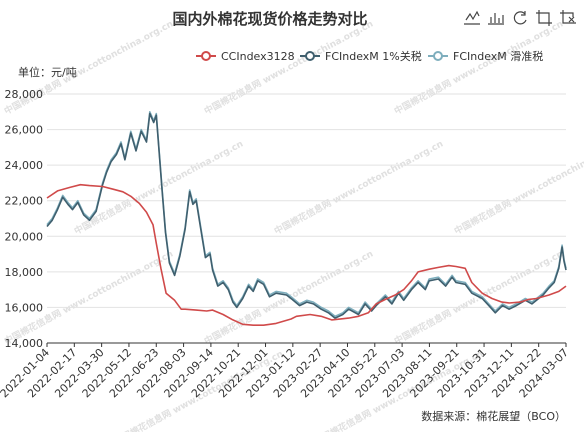 The height and width of the screenshot is (432, 584). What do you see at coordinates (24, 272) in the screenshot?
I see `y-tick-label: 18,000` at bounding box center [24, 272].